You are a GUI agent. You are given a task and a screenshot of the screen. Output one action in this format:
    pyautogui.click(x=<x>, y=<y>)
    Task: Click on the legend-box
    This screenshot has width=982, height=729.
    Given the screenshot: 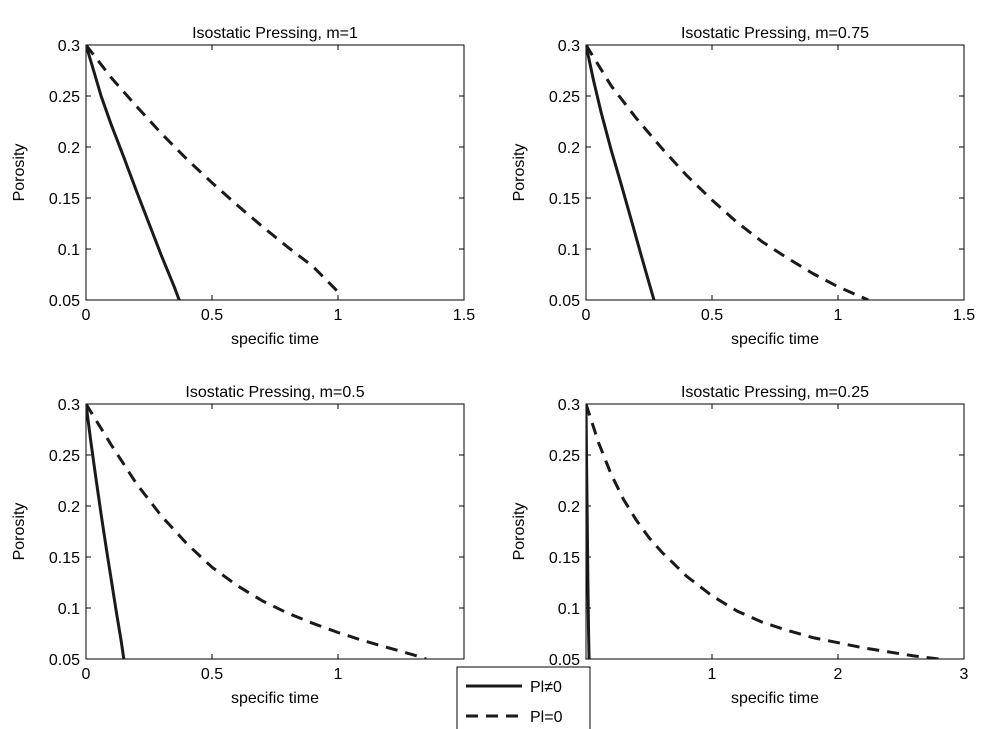 What is the action you would take?
    pyautogui.click(x=523, y=697)
    